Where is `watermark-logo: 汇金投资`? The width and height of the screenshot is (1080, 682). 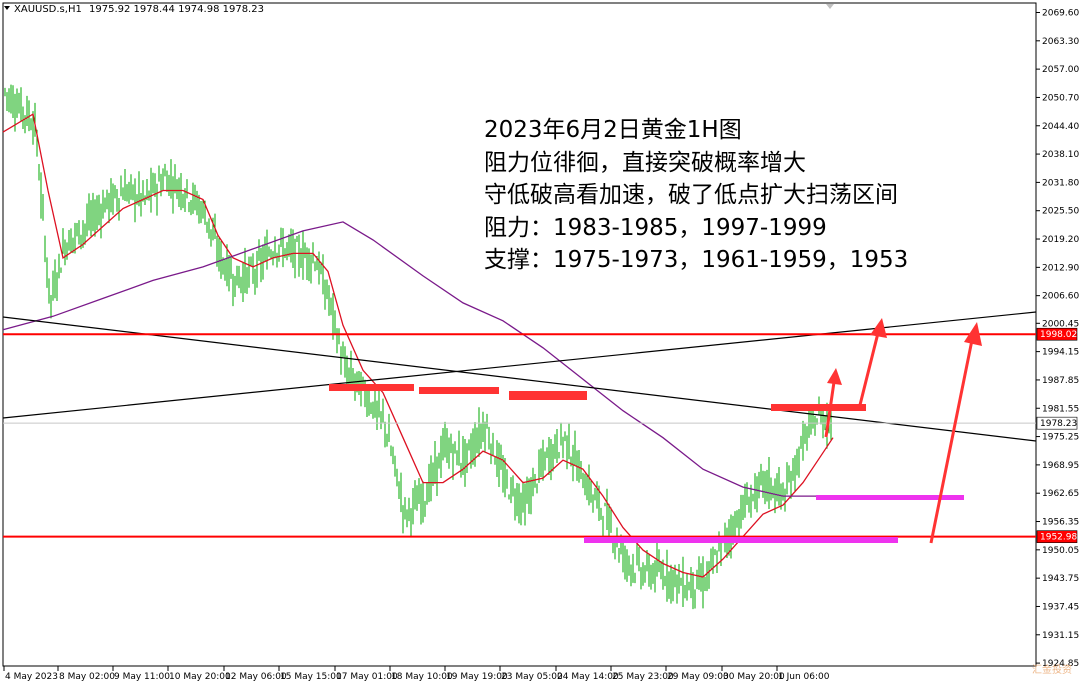 watermark-logo: 汇金投资 is located at coordinates (1052, 670).